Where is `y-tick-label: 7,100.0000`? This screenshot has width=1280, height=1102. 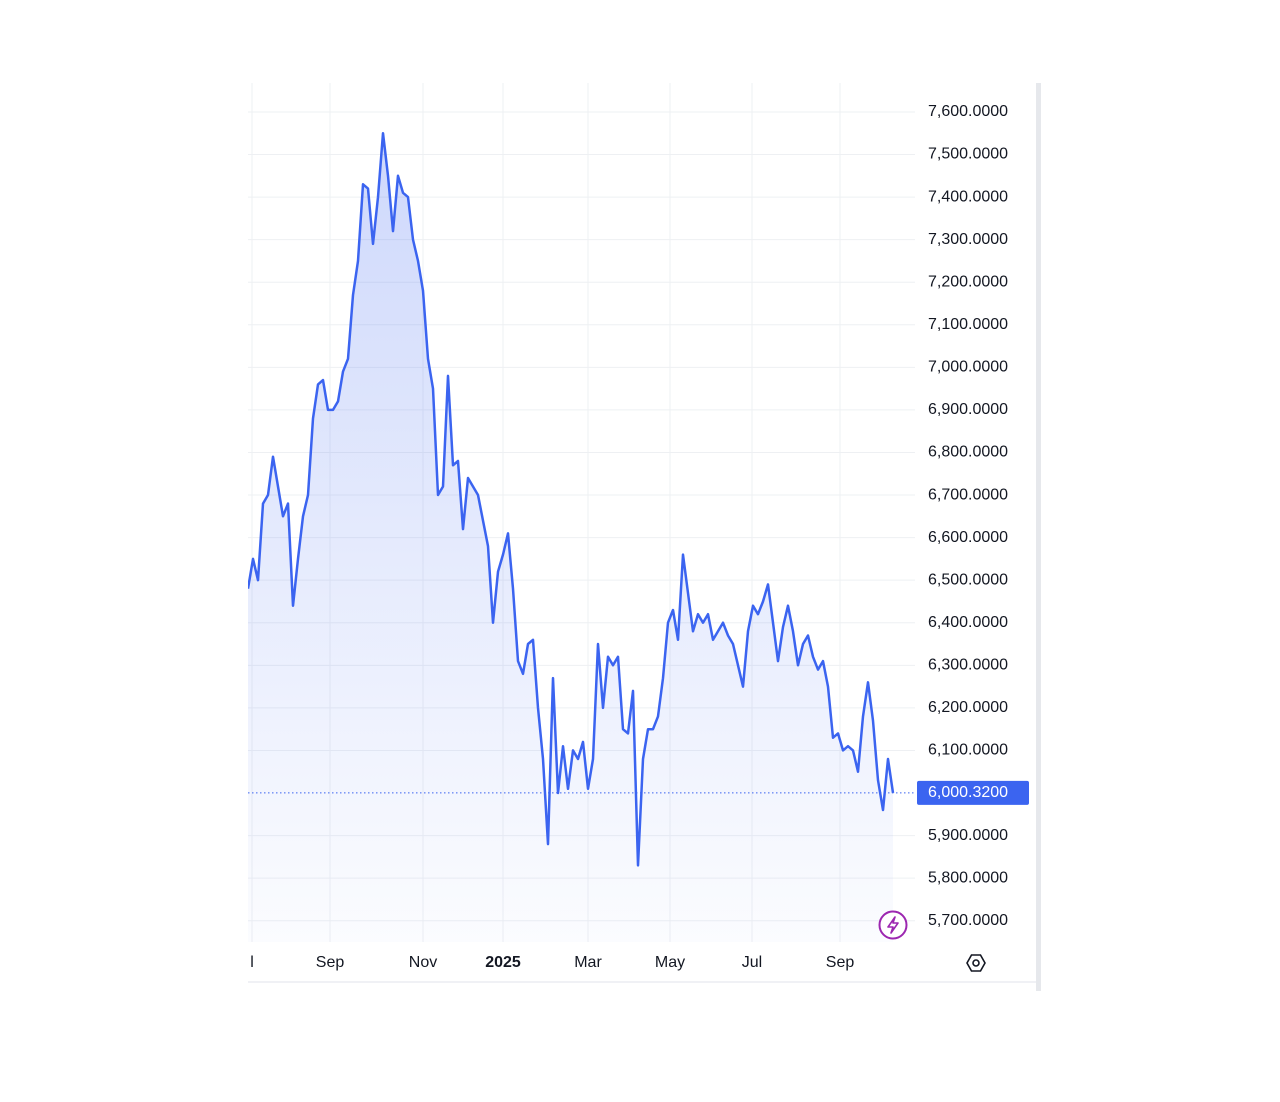
y-tick-label: 7,100.0000 is located at coordinates (968, 324).